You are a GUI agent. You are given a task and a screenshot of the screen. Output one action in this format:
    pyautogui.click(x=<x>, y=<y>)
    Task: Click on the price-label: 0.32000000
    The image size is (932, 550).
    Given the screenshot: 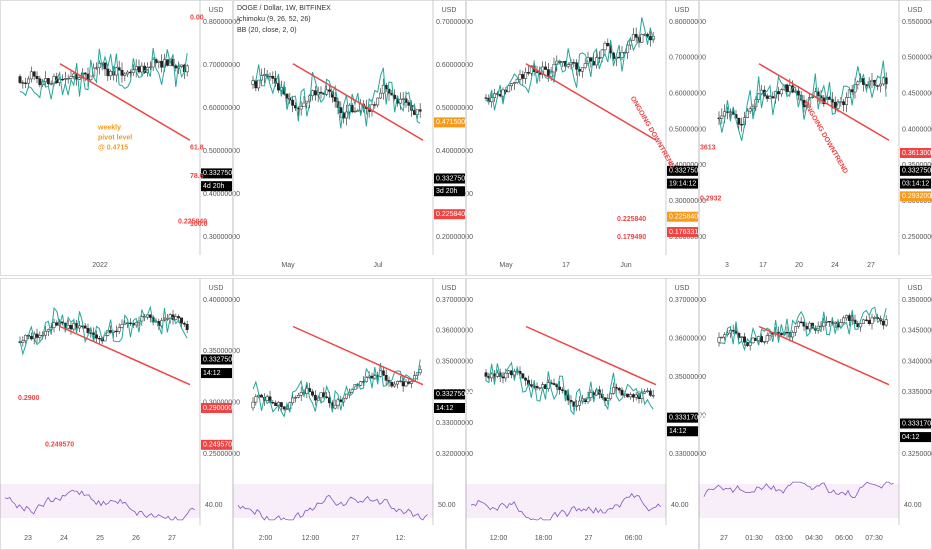 What is the action you would take?
    pyautogui.click(x=454, y=454)
    